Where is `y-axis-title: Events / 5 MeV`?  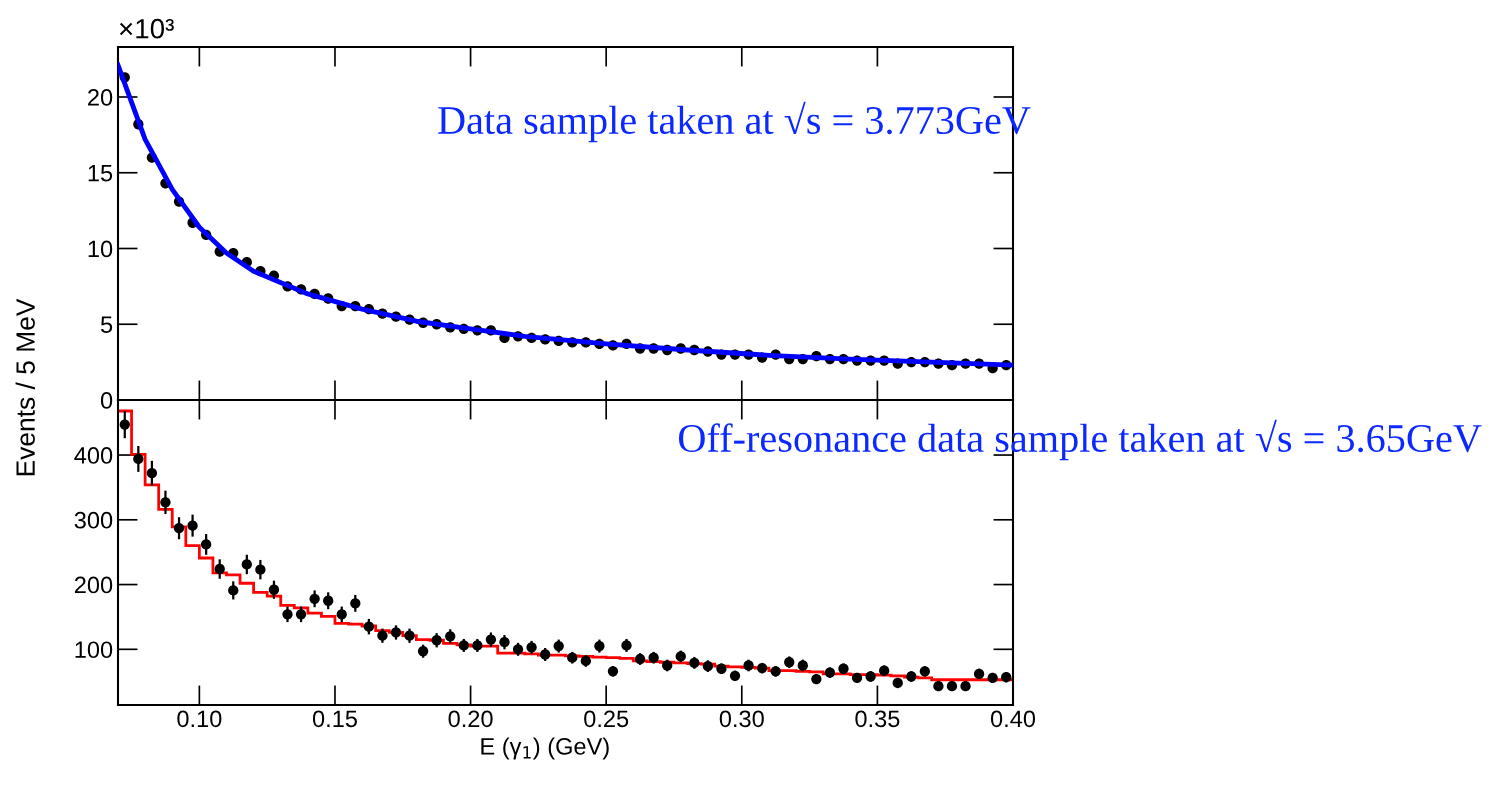
y-axis-title: Events / 5 MeV is located at coordinates (25, 387).